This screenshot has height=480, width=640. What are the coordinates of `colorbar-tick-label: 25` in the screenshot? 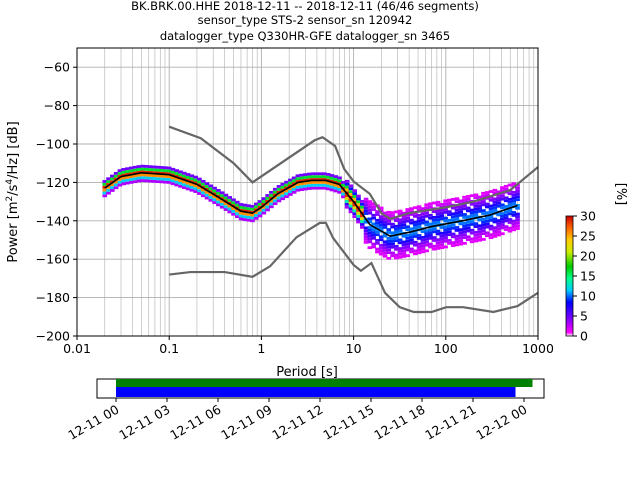 It's located at (588, 236).